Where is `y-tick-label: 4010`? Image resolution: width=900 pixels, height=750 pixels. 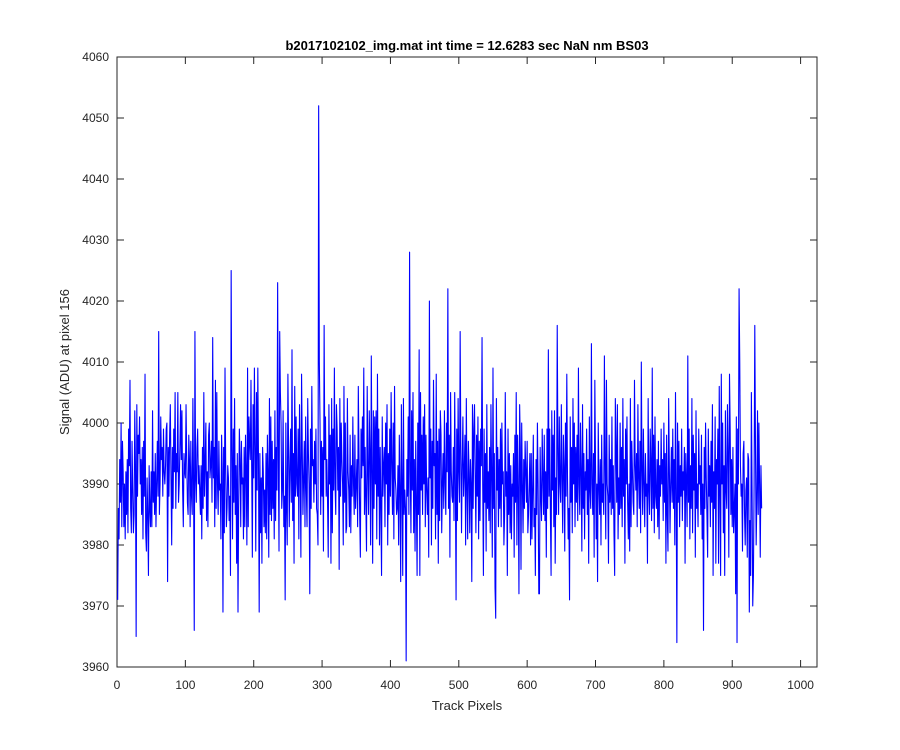 y-tick-label: 4010 is located at coordinates (95, 362).